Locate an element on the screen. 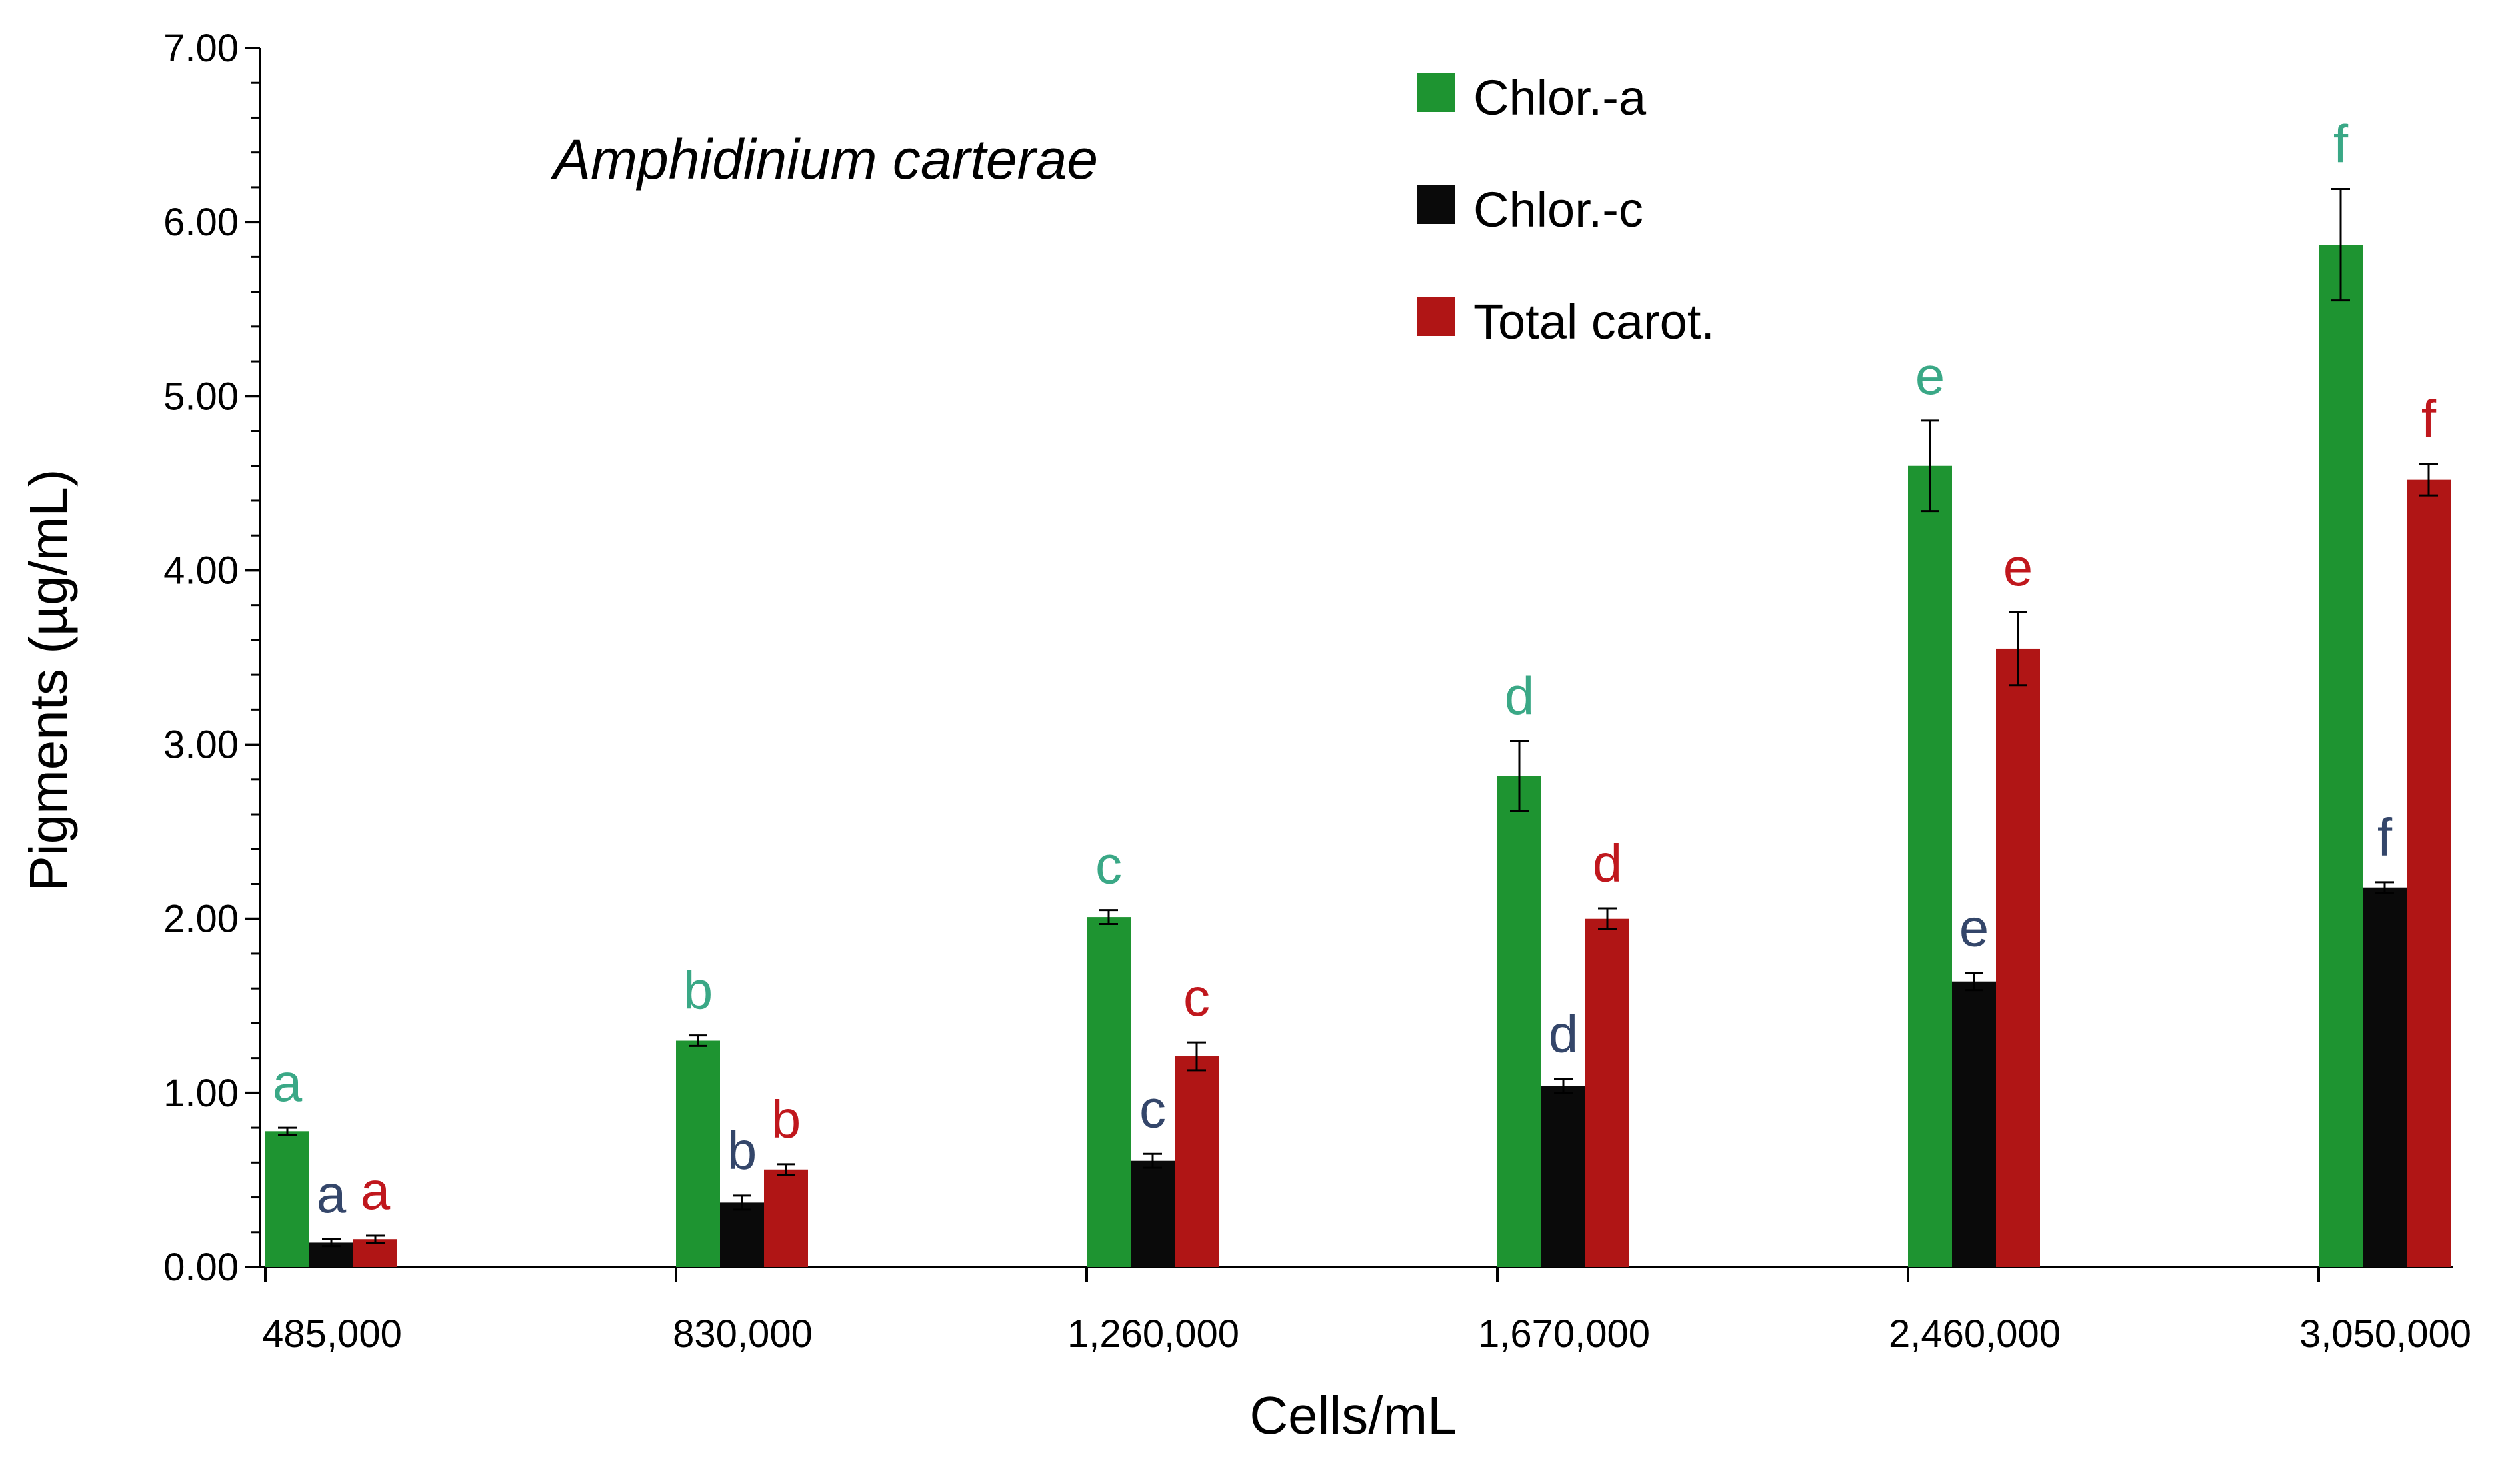  x-tick-label: 1,670,000 is located at coordinates (1564, 1334).